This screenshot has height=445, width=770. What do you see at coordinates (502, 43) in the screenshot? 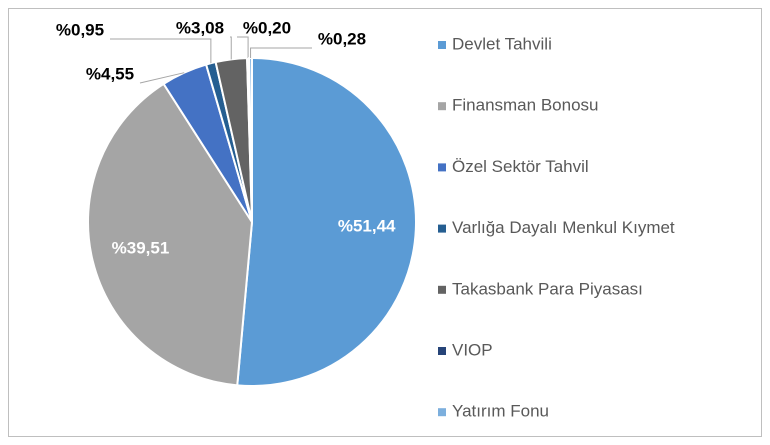
I see `legend-label: Devlet Tahvili` at bounding box center [502, 43].